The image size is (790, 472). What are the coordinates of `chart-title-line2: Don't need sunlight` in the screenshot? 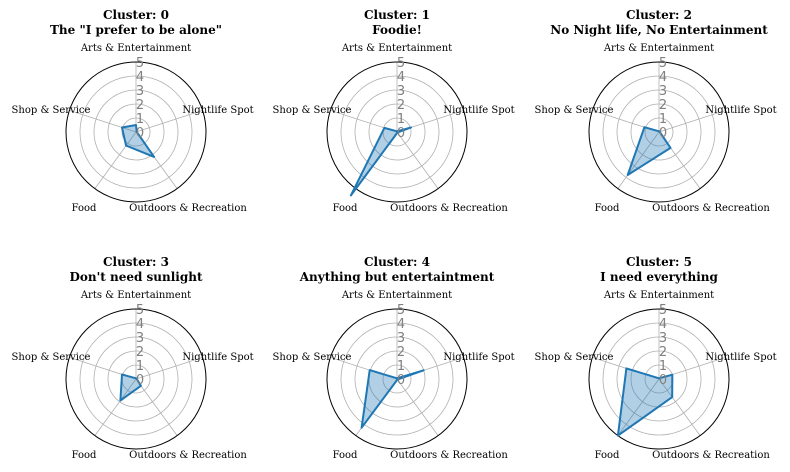 It's located at (136, 277).